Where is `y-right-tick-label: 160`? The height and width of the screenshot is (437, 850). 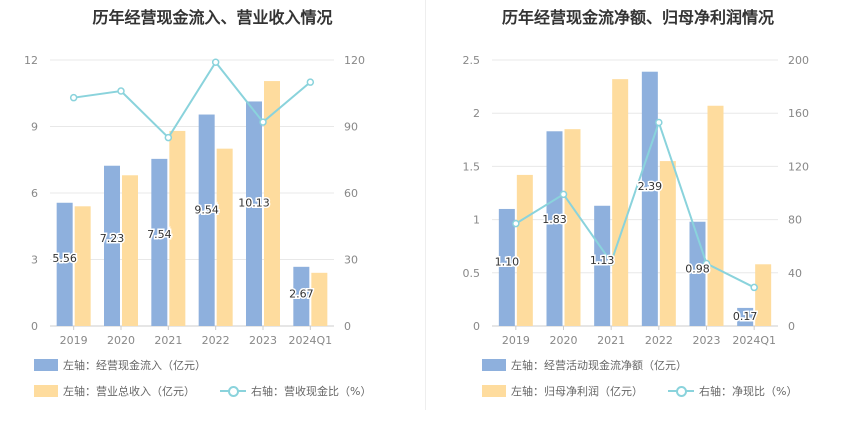 y-right-tick-label: 160 is located at coordinates (798, 113).